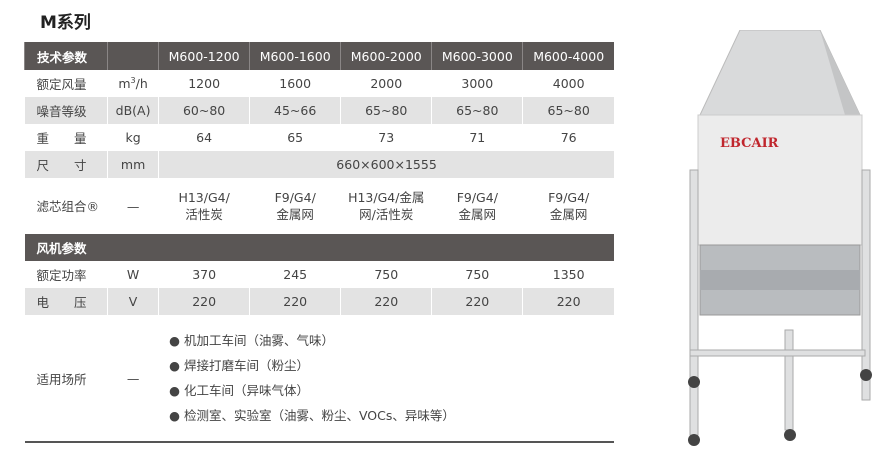 This screenshot has width=896, height=470. I want to click on section-header: 风机参数, so click(319, 247).